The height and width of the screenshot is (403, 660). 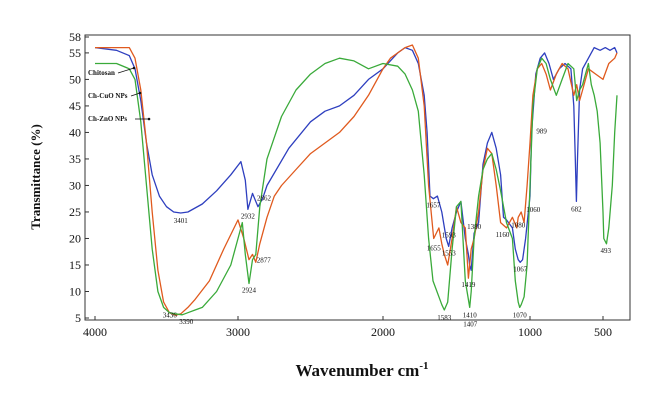 I want to click on x-tick-label: 2000, so click(x=383, y=332).